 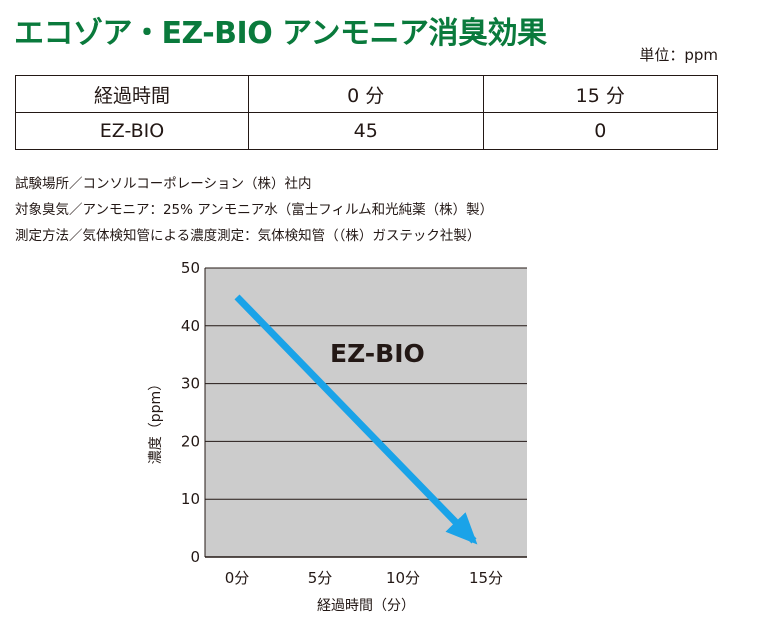 I want to click on x-tick-label: 10分, so click(x=403, y=578).